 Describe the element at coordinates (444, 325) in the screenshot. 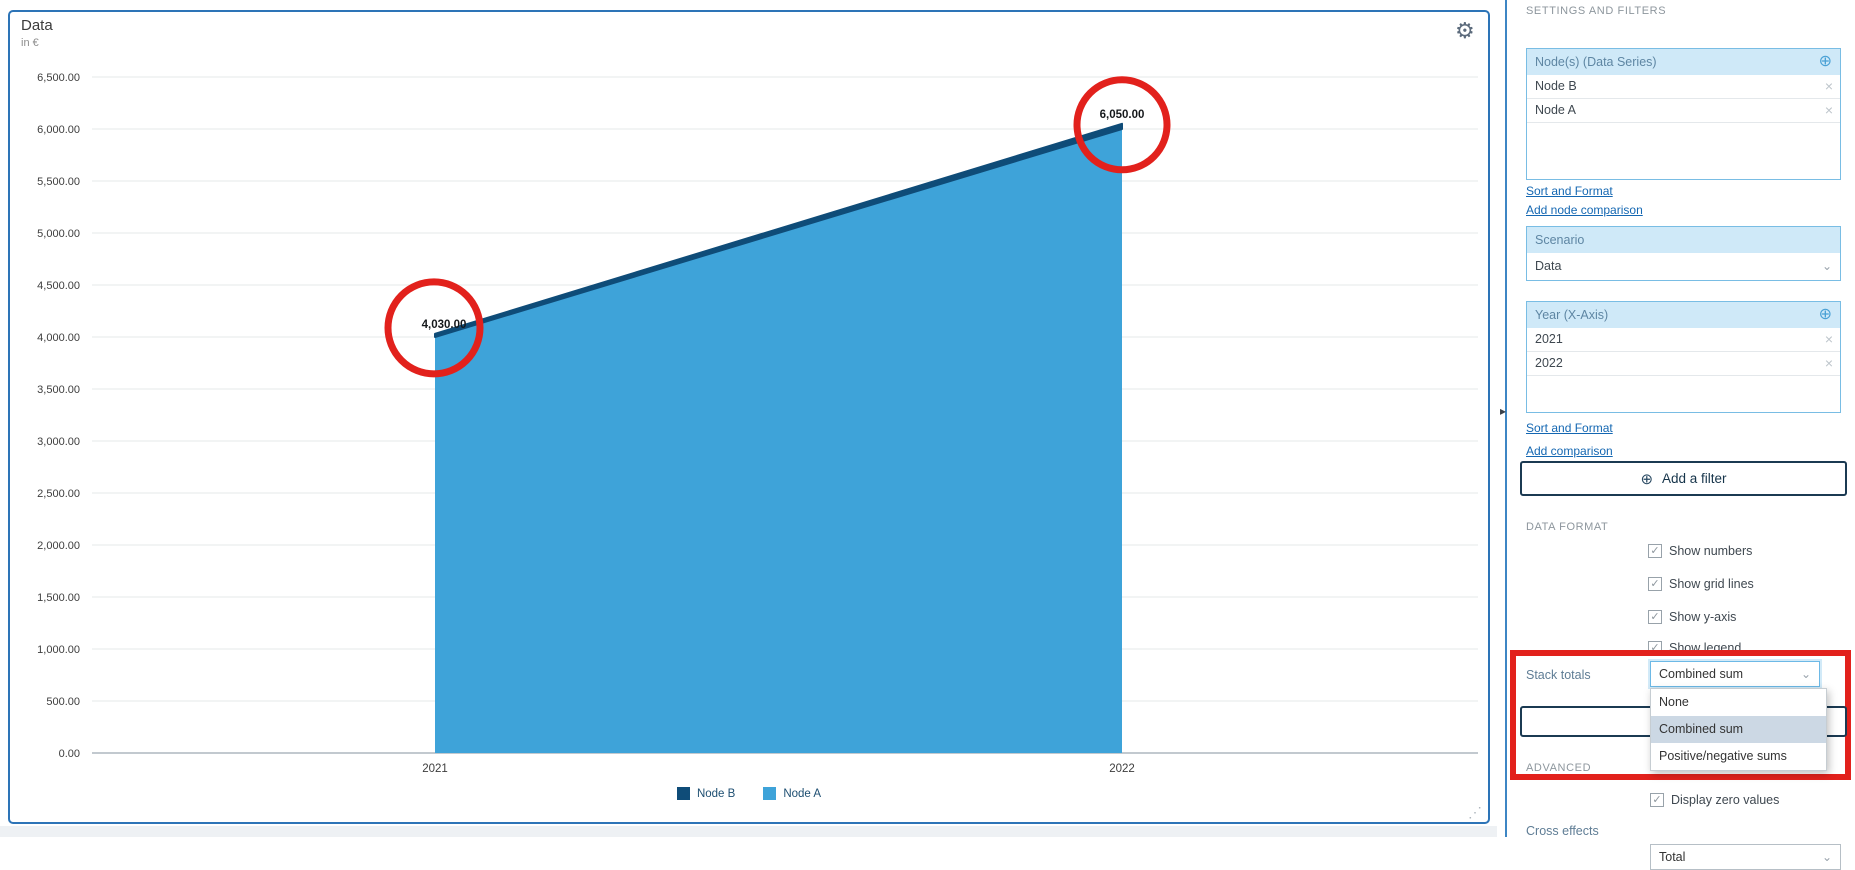

I see `svg-text: 4,030.00` at that location.